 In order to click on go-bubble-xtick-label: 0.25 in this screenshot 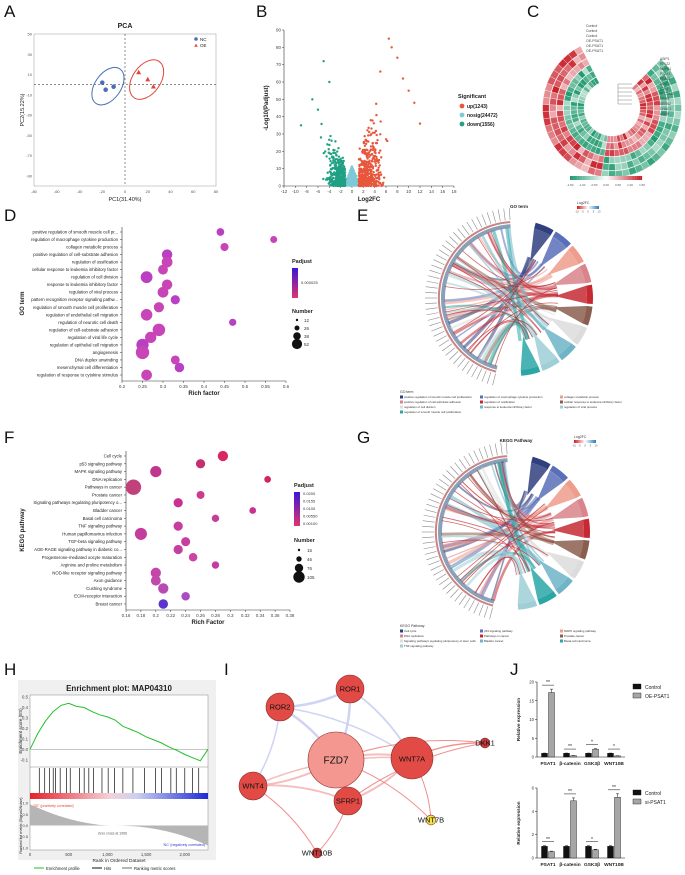, I will do `click(142, 386)`.